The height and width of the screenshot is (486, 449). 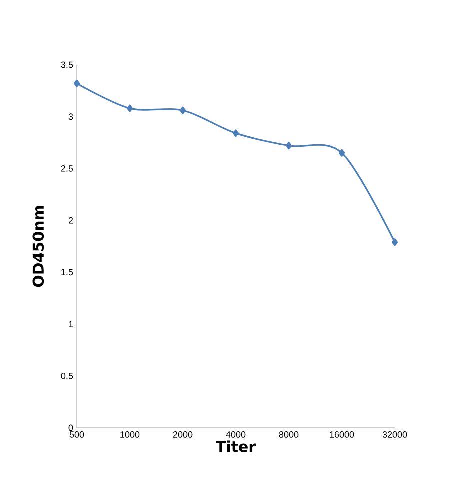 What do you see at coordinates (68, 272) in the screenshot?
I see `y-tick-label: 1.5` at bounding box center [68, 272].